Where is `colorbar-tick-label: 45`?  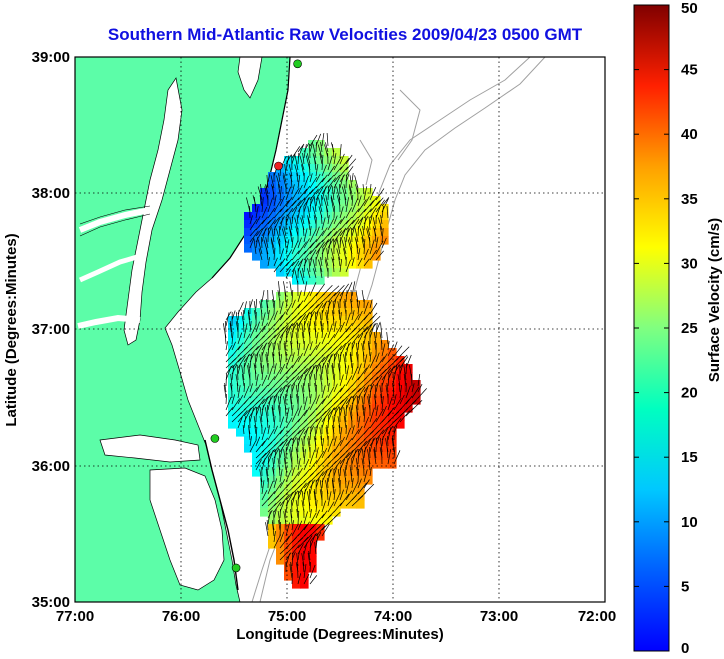 colorbar-tick-label: 45 is located at coordinates (689, 70).